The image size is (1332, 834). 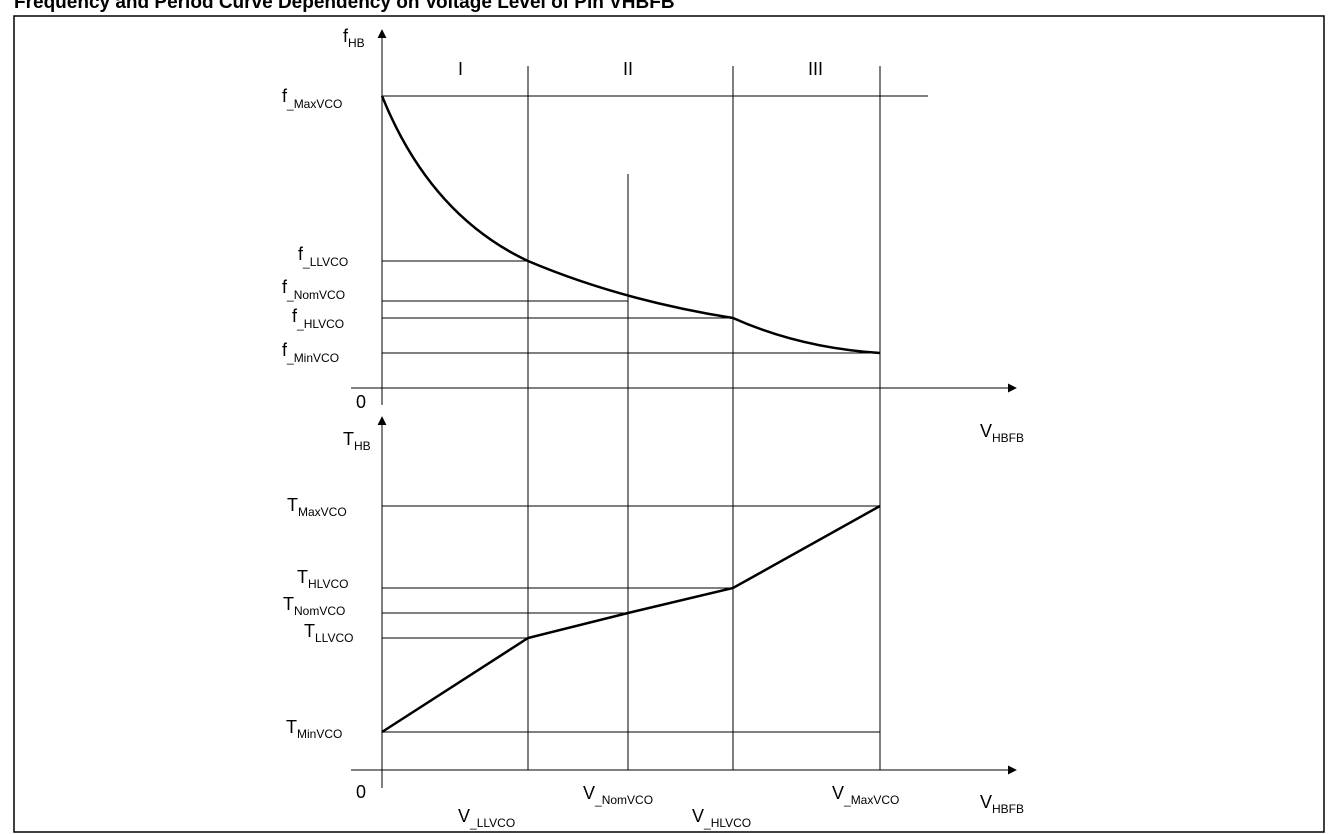 I want to click on v-hl-label: V_HLVCO, so click(x=721, y=818).